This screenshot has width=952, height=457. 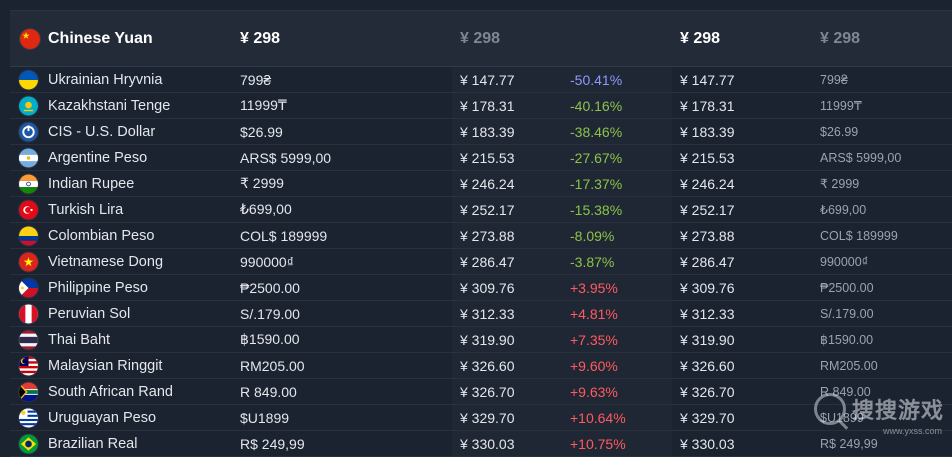 I want to click on percent-difference: -50.41%, so click(x=596, y=79).